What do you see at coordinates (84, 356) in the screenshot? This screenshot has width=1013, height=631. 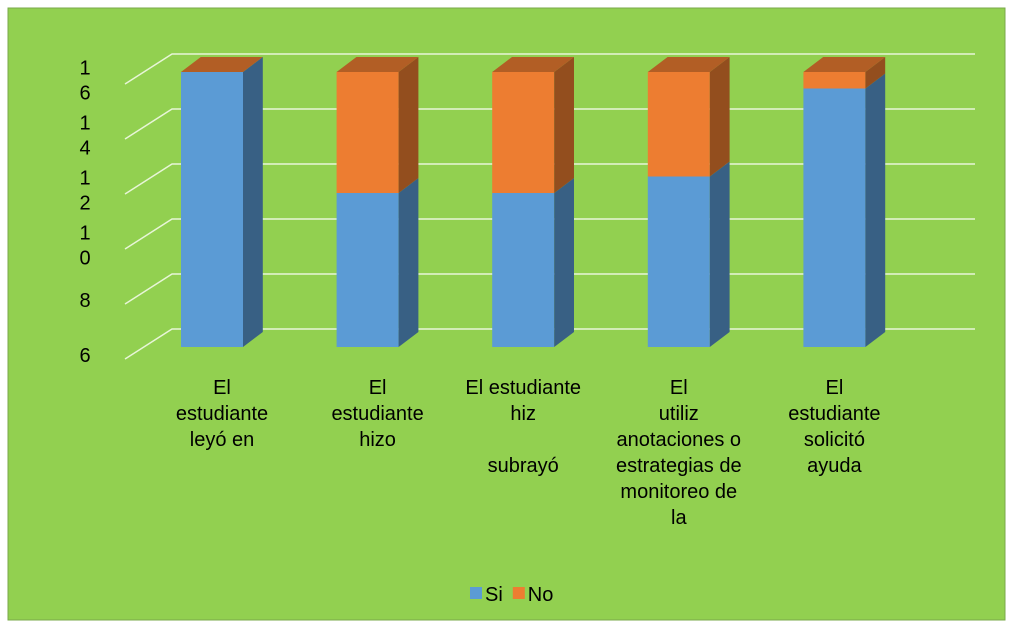 I see `y-tick-label: 6` at bounding box center [84, 356].